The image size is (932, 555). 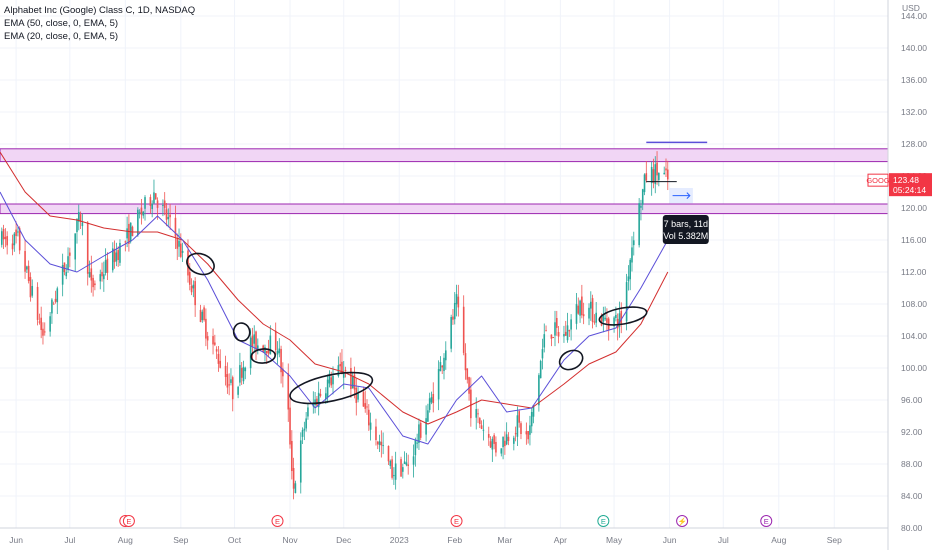 I want to click on resistance-zone, so click(x=444, y=209).